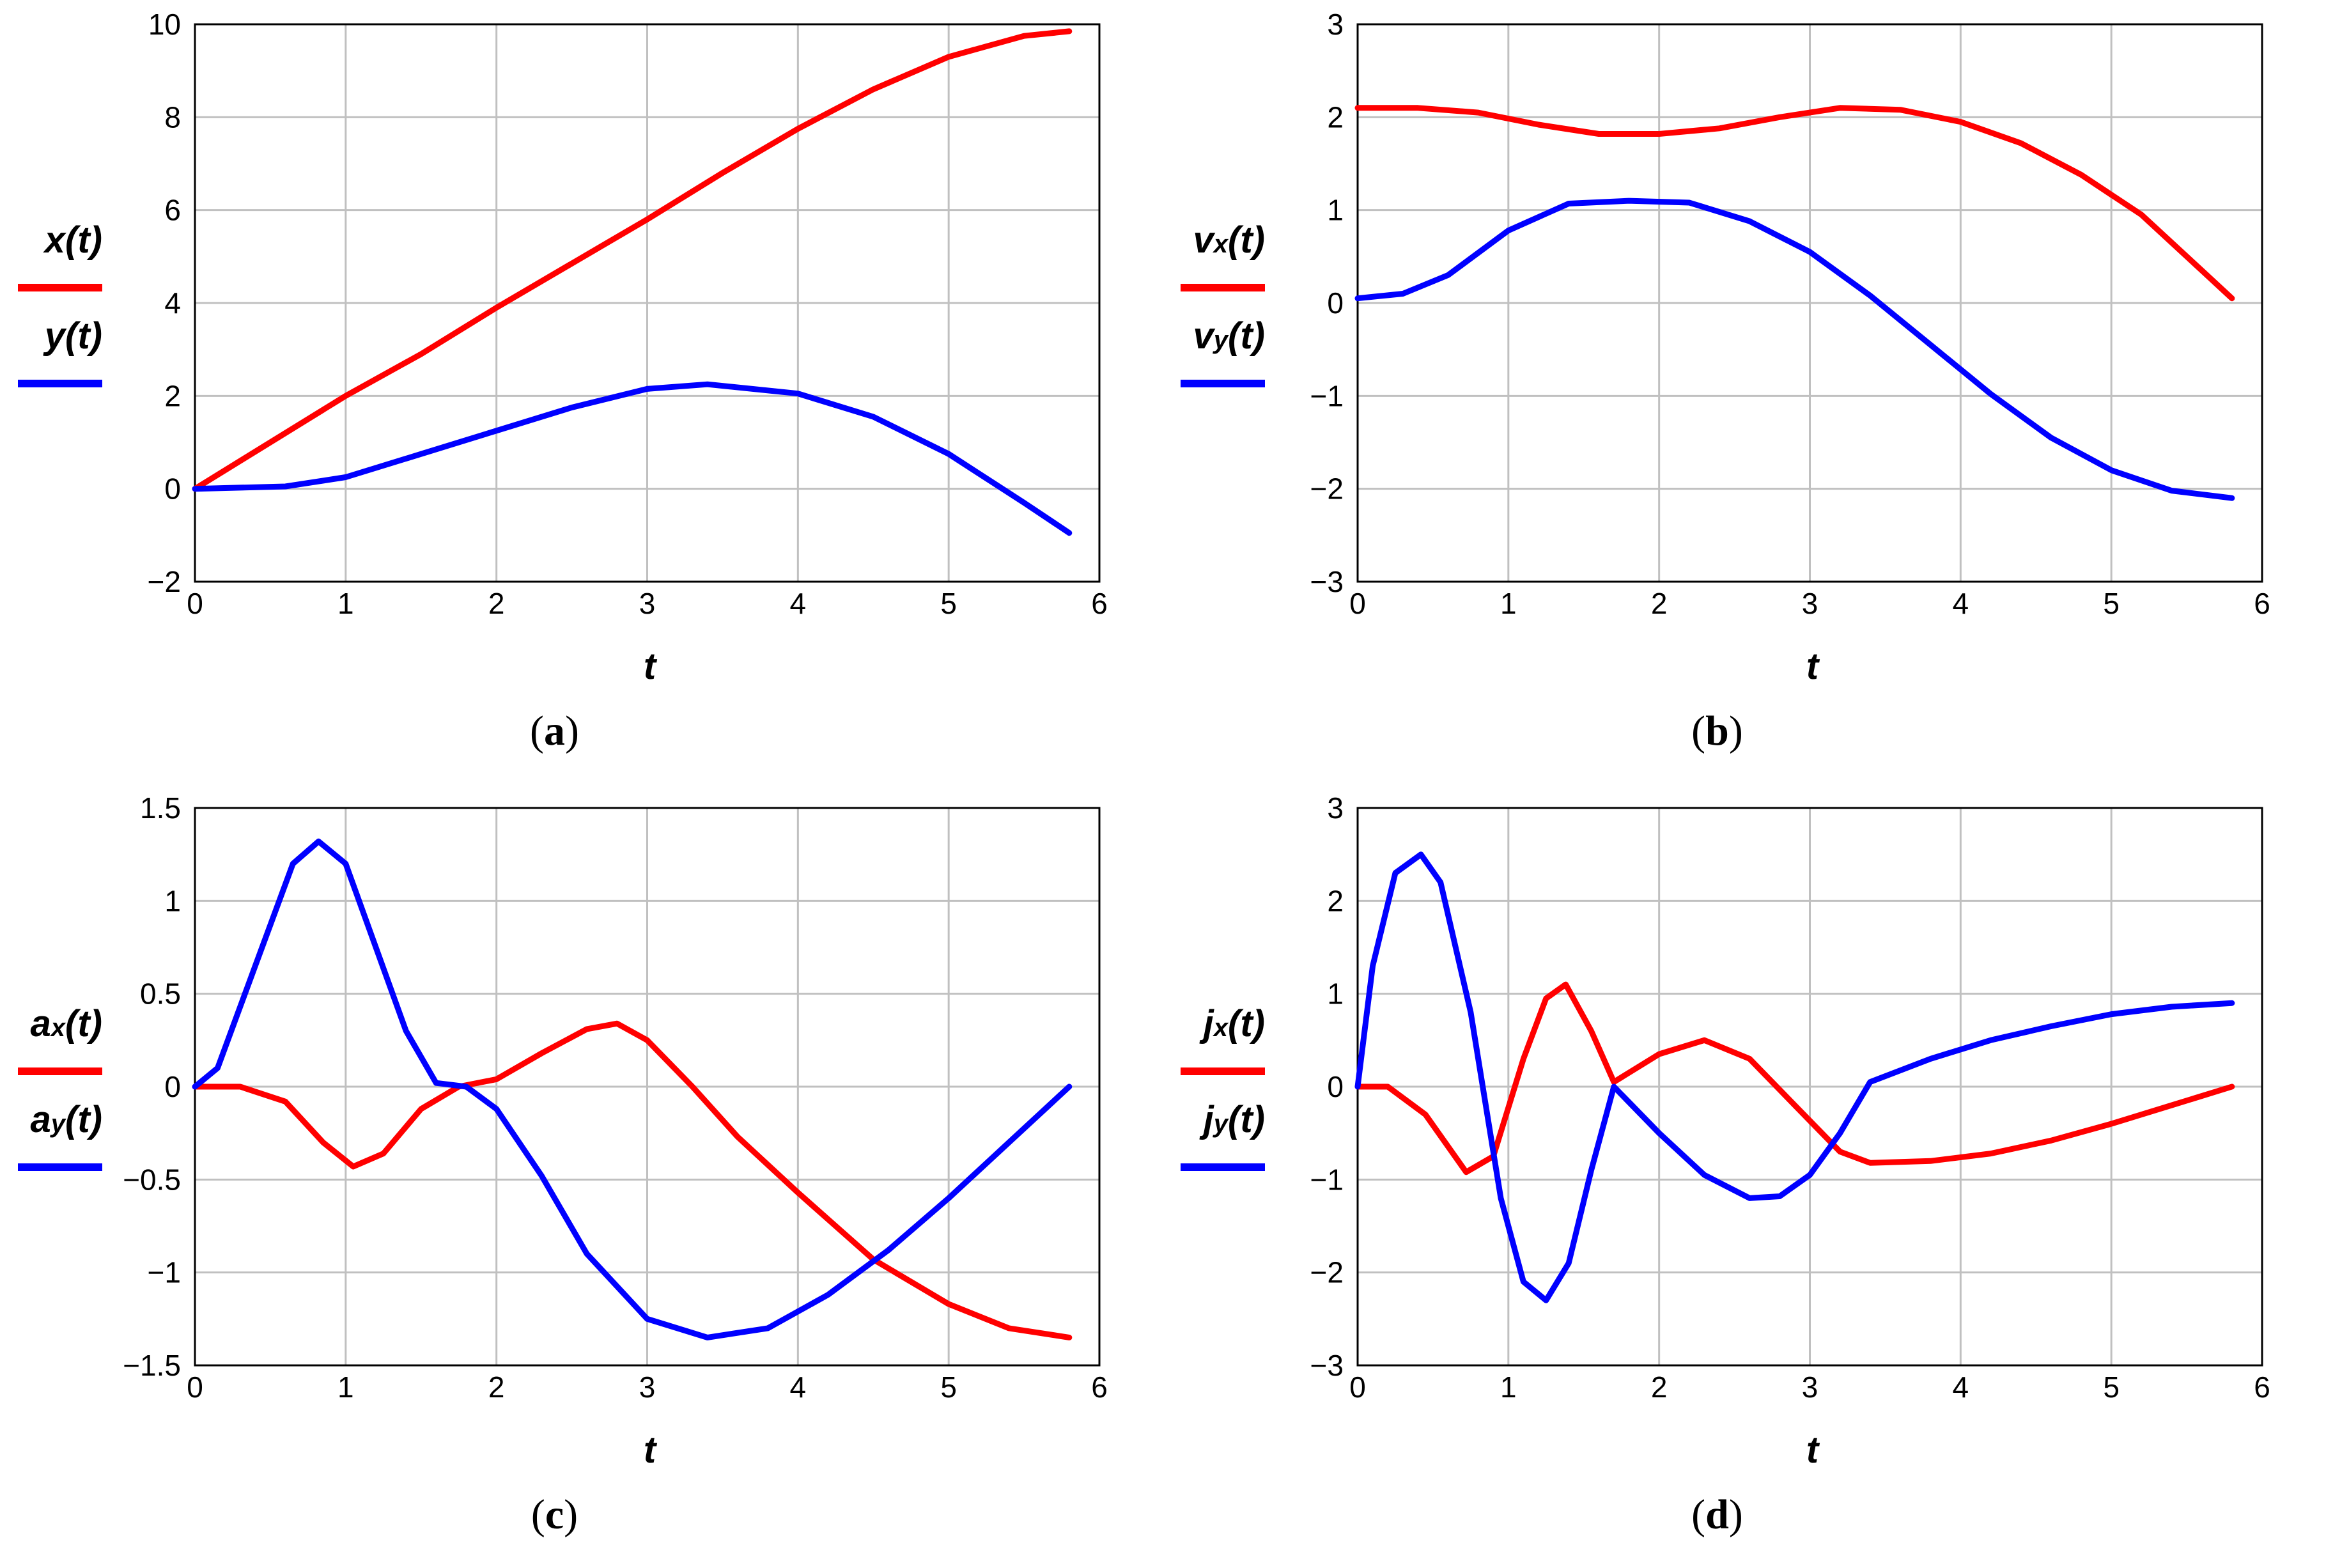  I want to click on y-tick-label: 1, so click(172, 901).